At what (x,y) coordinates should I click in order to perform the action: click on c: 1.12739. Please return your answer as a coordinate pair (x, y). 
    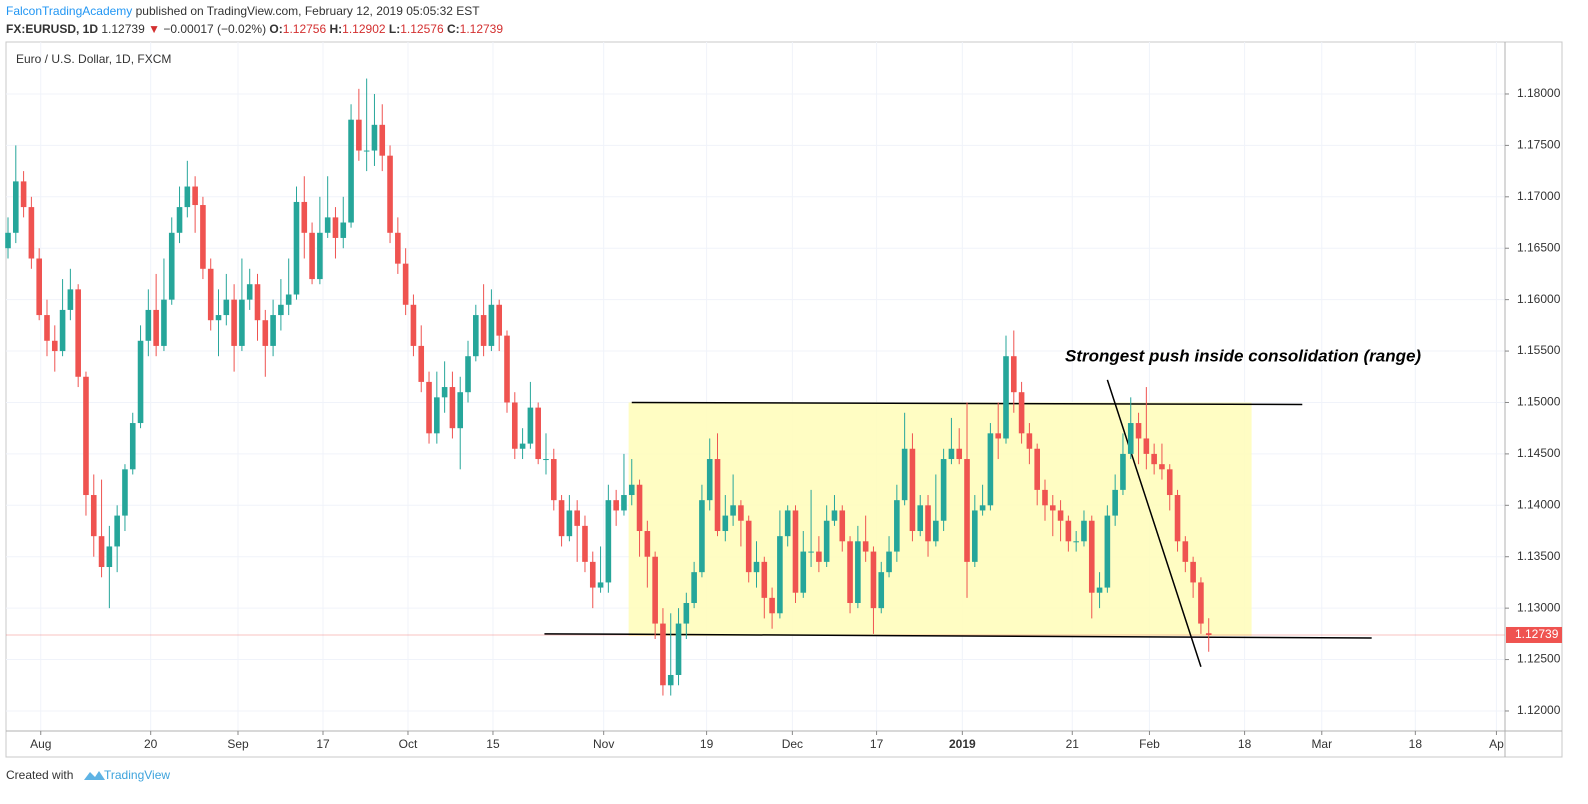
    Looking at the image, I should click on (482, 29).